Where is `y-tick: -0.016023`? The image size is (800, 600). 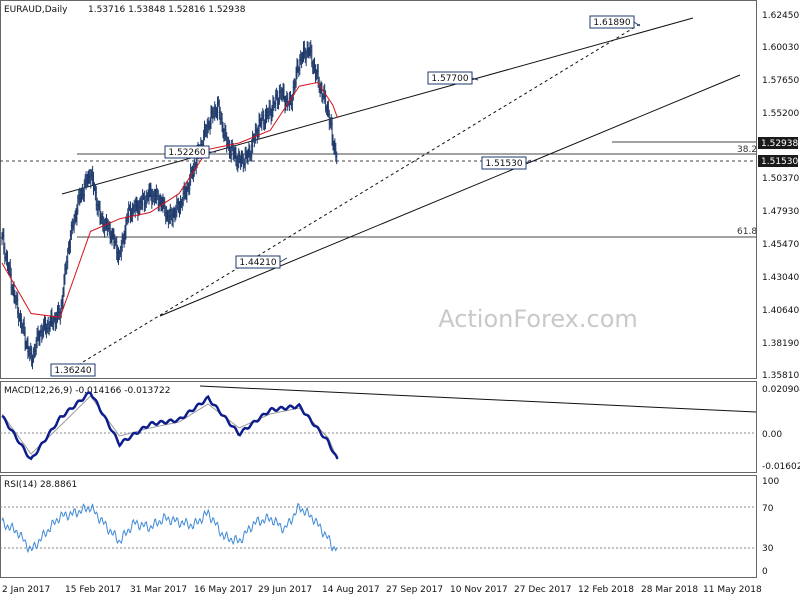 y-tick: -0.016023 is located at coordinates (781, 467).